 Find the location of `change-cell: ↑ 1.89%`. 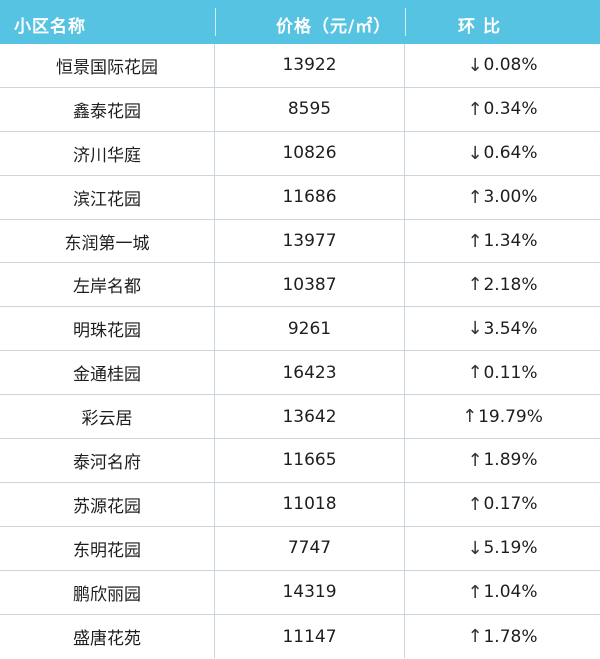

change-cell: ↑ 1.89% is located at coordinates (502, 460).